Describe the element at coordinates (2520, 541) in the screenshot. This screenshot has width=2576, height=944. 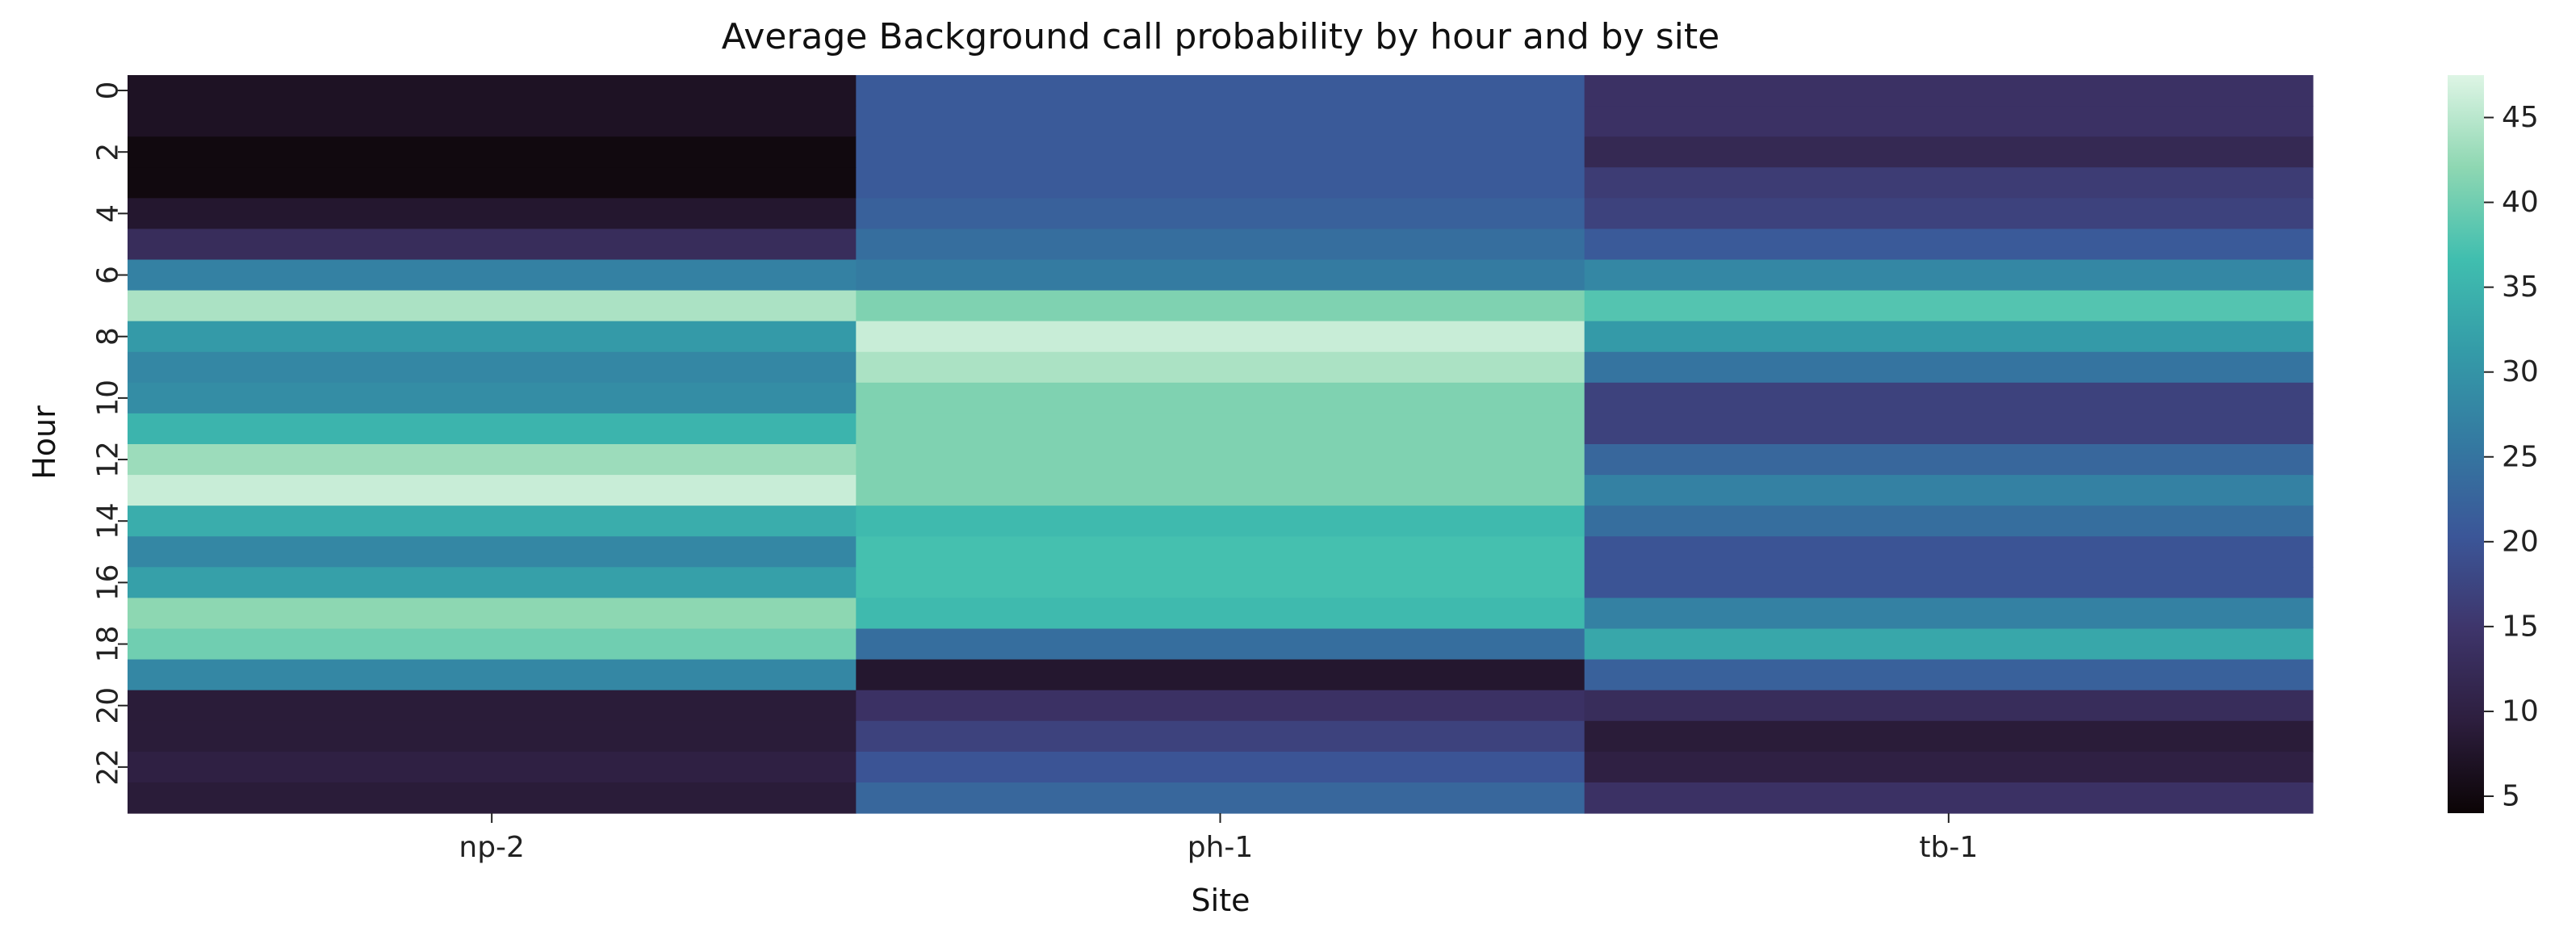
I see `colorbar-tick-label: 20` at that location.